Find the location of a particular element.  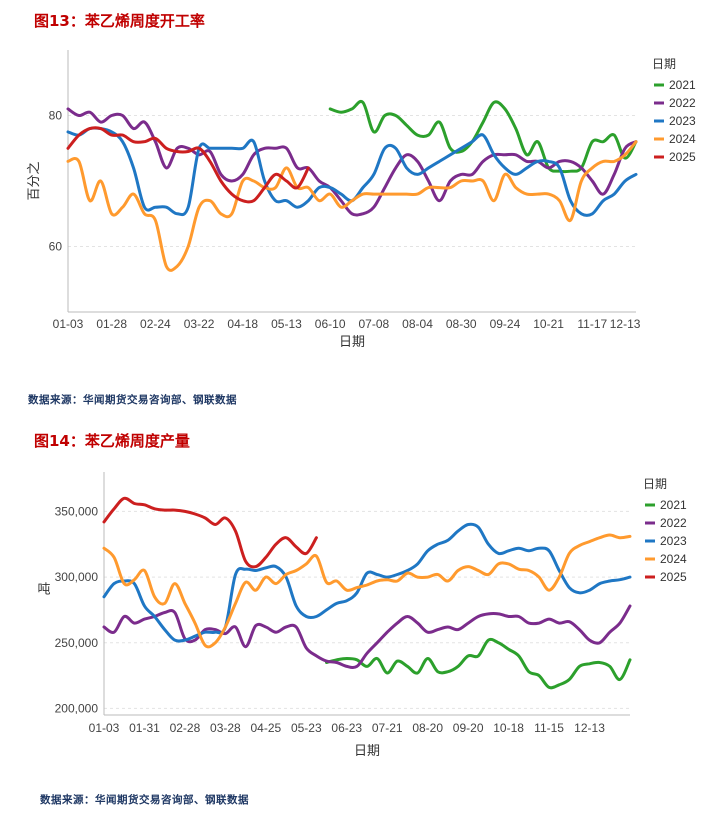

x-tick-label: 04-18 is located at coordinates (242, 324).